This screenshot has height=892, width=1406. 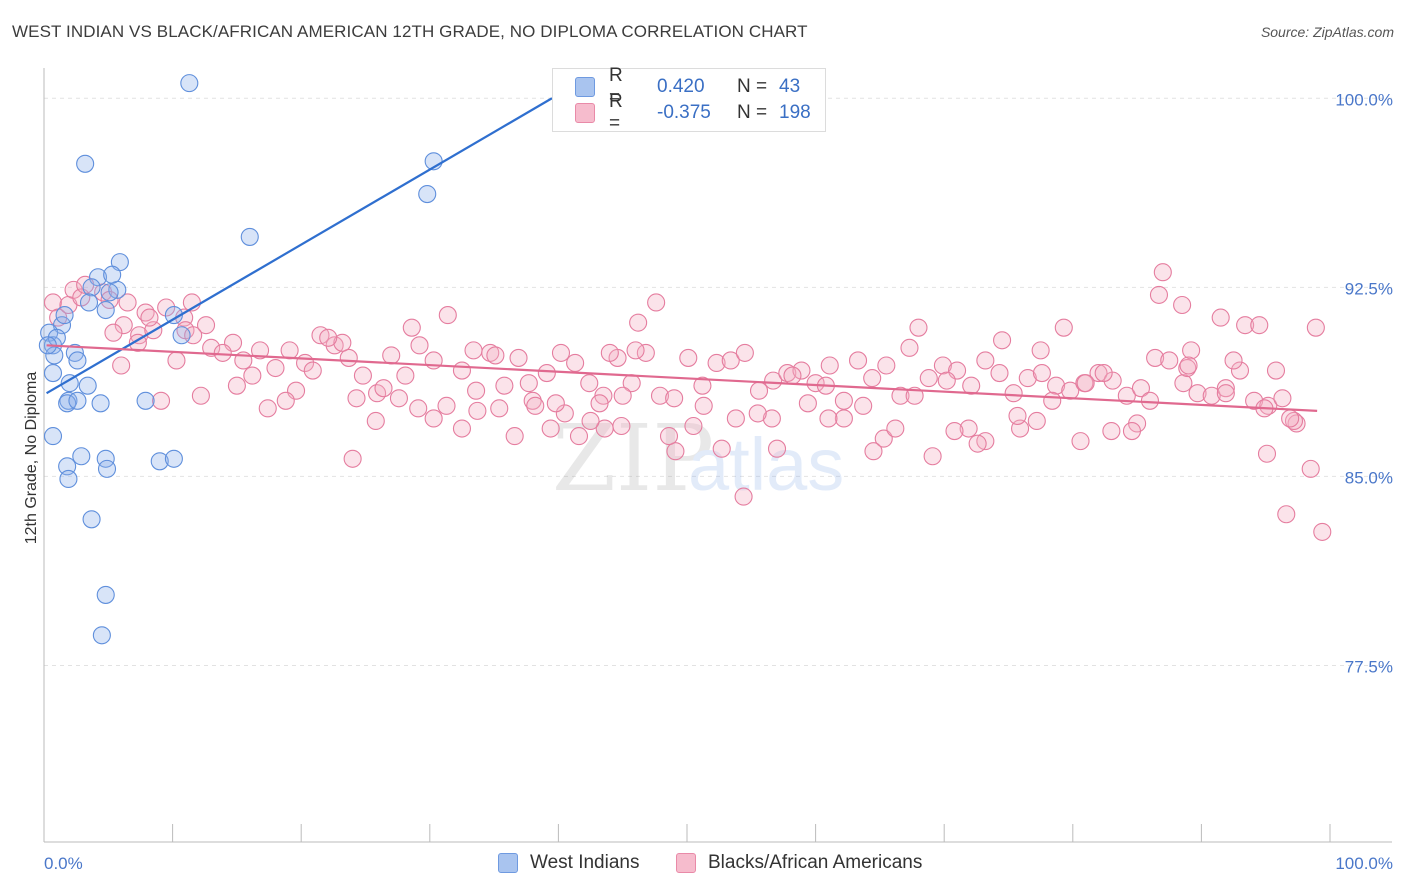 I want to click on x-tick-label: 0.0%, so click(x=63, y=863).